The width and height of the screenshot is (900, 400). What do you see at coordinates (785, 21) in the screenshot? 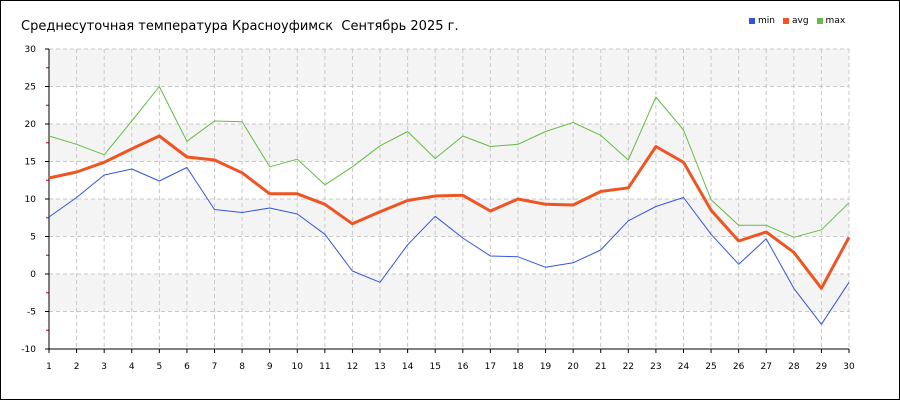
I see `legend-swatch-avg` at bounding box center [785, 21].